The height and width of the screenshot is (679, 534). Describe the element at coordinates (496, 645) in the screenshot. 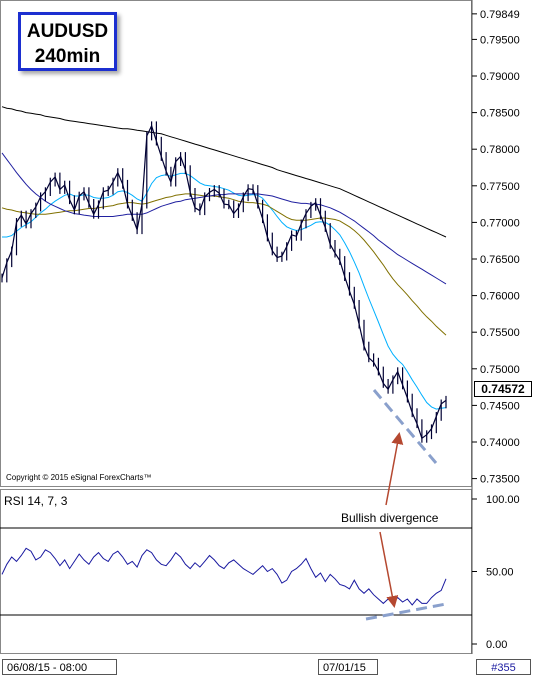

I see `rsi-tick-label: 0.00` at that location.